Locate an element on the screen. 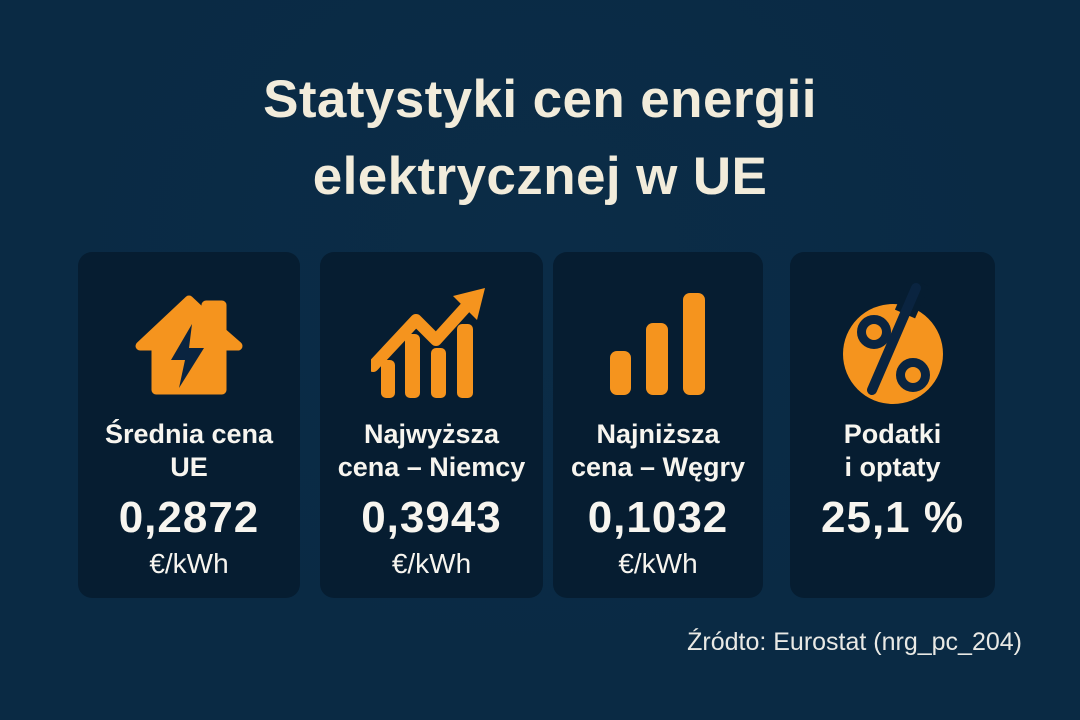 The height and width of the screenshot is (720, 1080). stat-label: Podatki i optaty is located at coordinates (892, 450).